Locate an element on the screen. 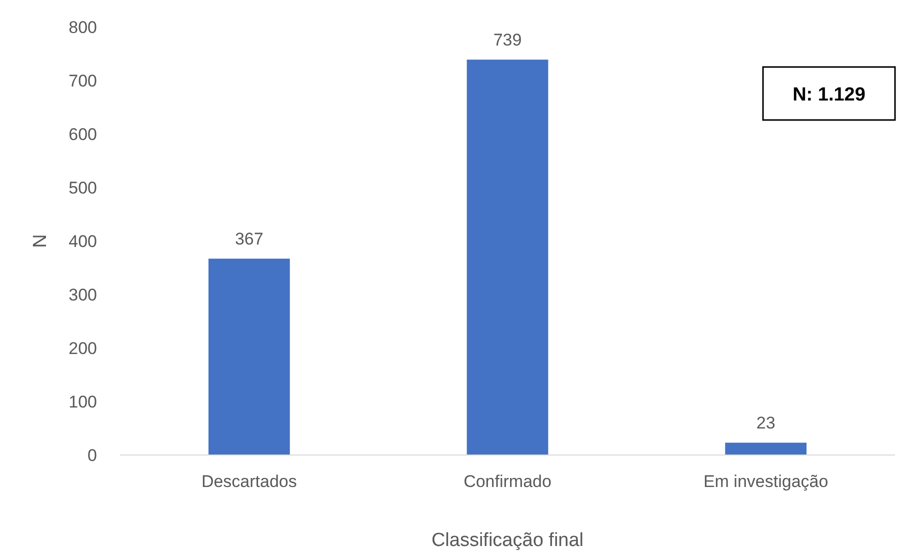 The width and height of the screenshot is (921, 556). y-tick-label: 500 is located at coordinates (82, 188).